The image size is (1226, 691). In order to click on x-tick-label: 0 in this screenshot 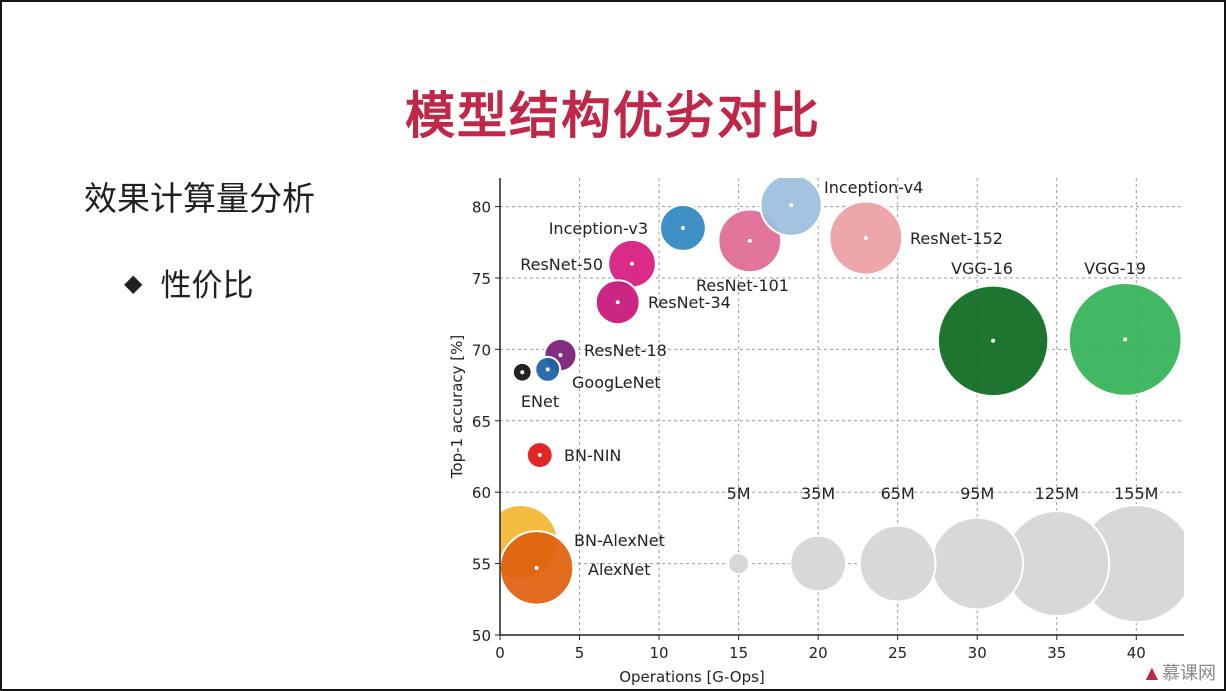, I will do `click(500, 653)`.